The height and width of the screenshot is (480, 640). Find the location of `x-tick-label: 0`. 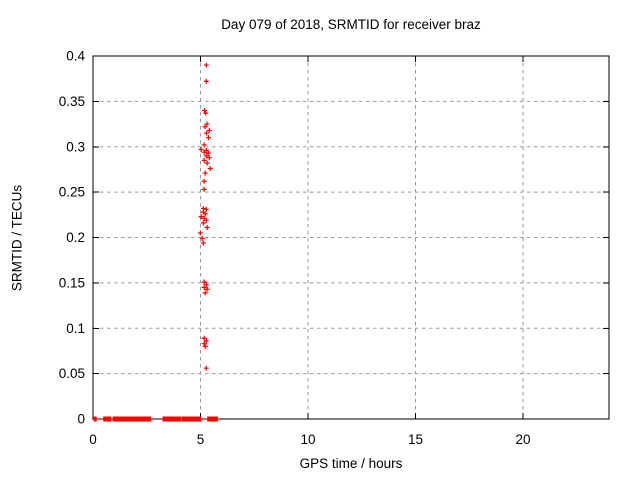

x-tick-label: 0 is located at coordinates (93, 439).